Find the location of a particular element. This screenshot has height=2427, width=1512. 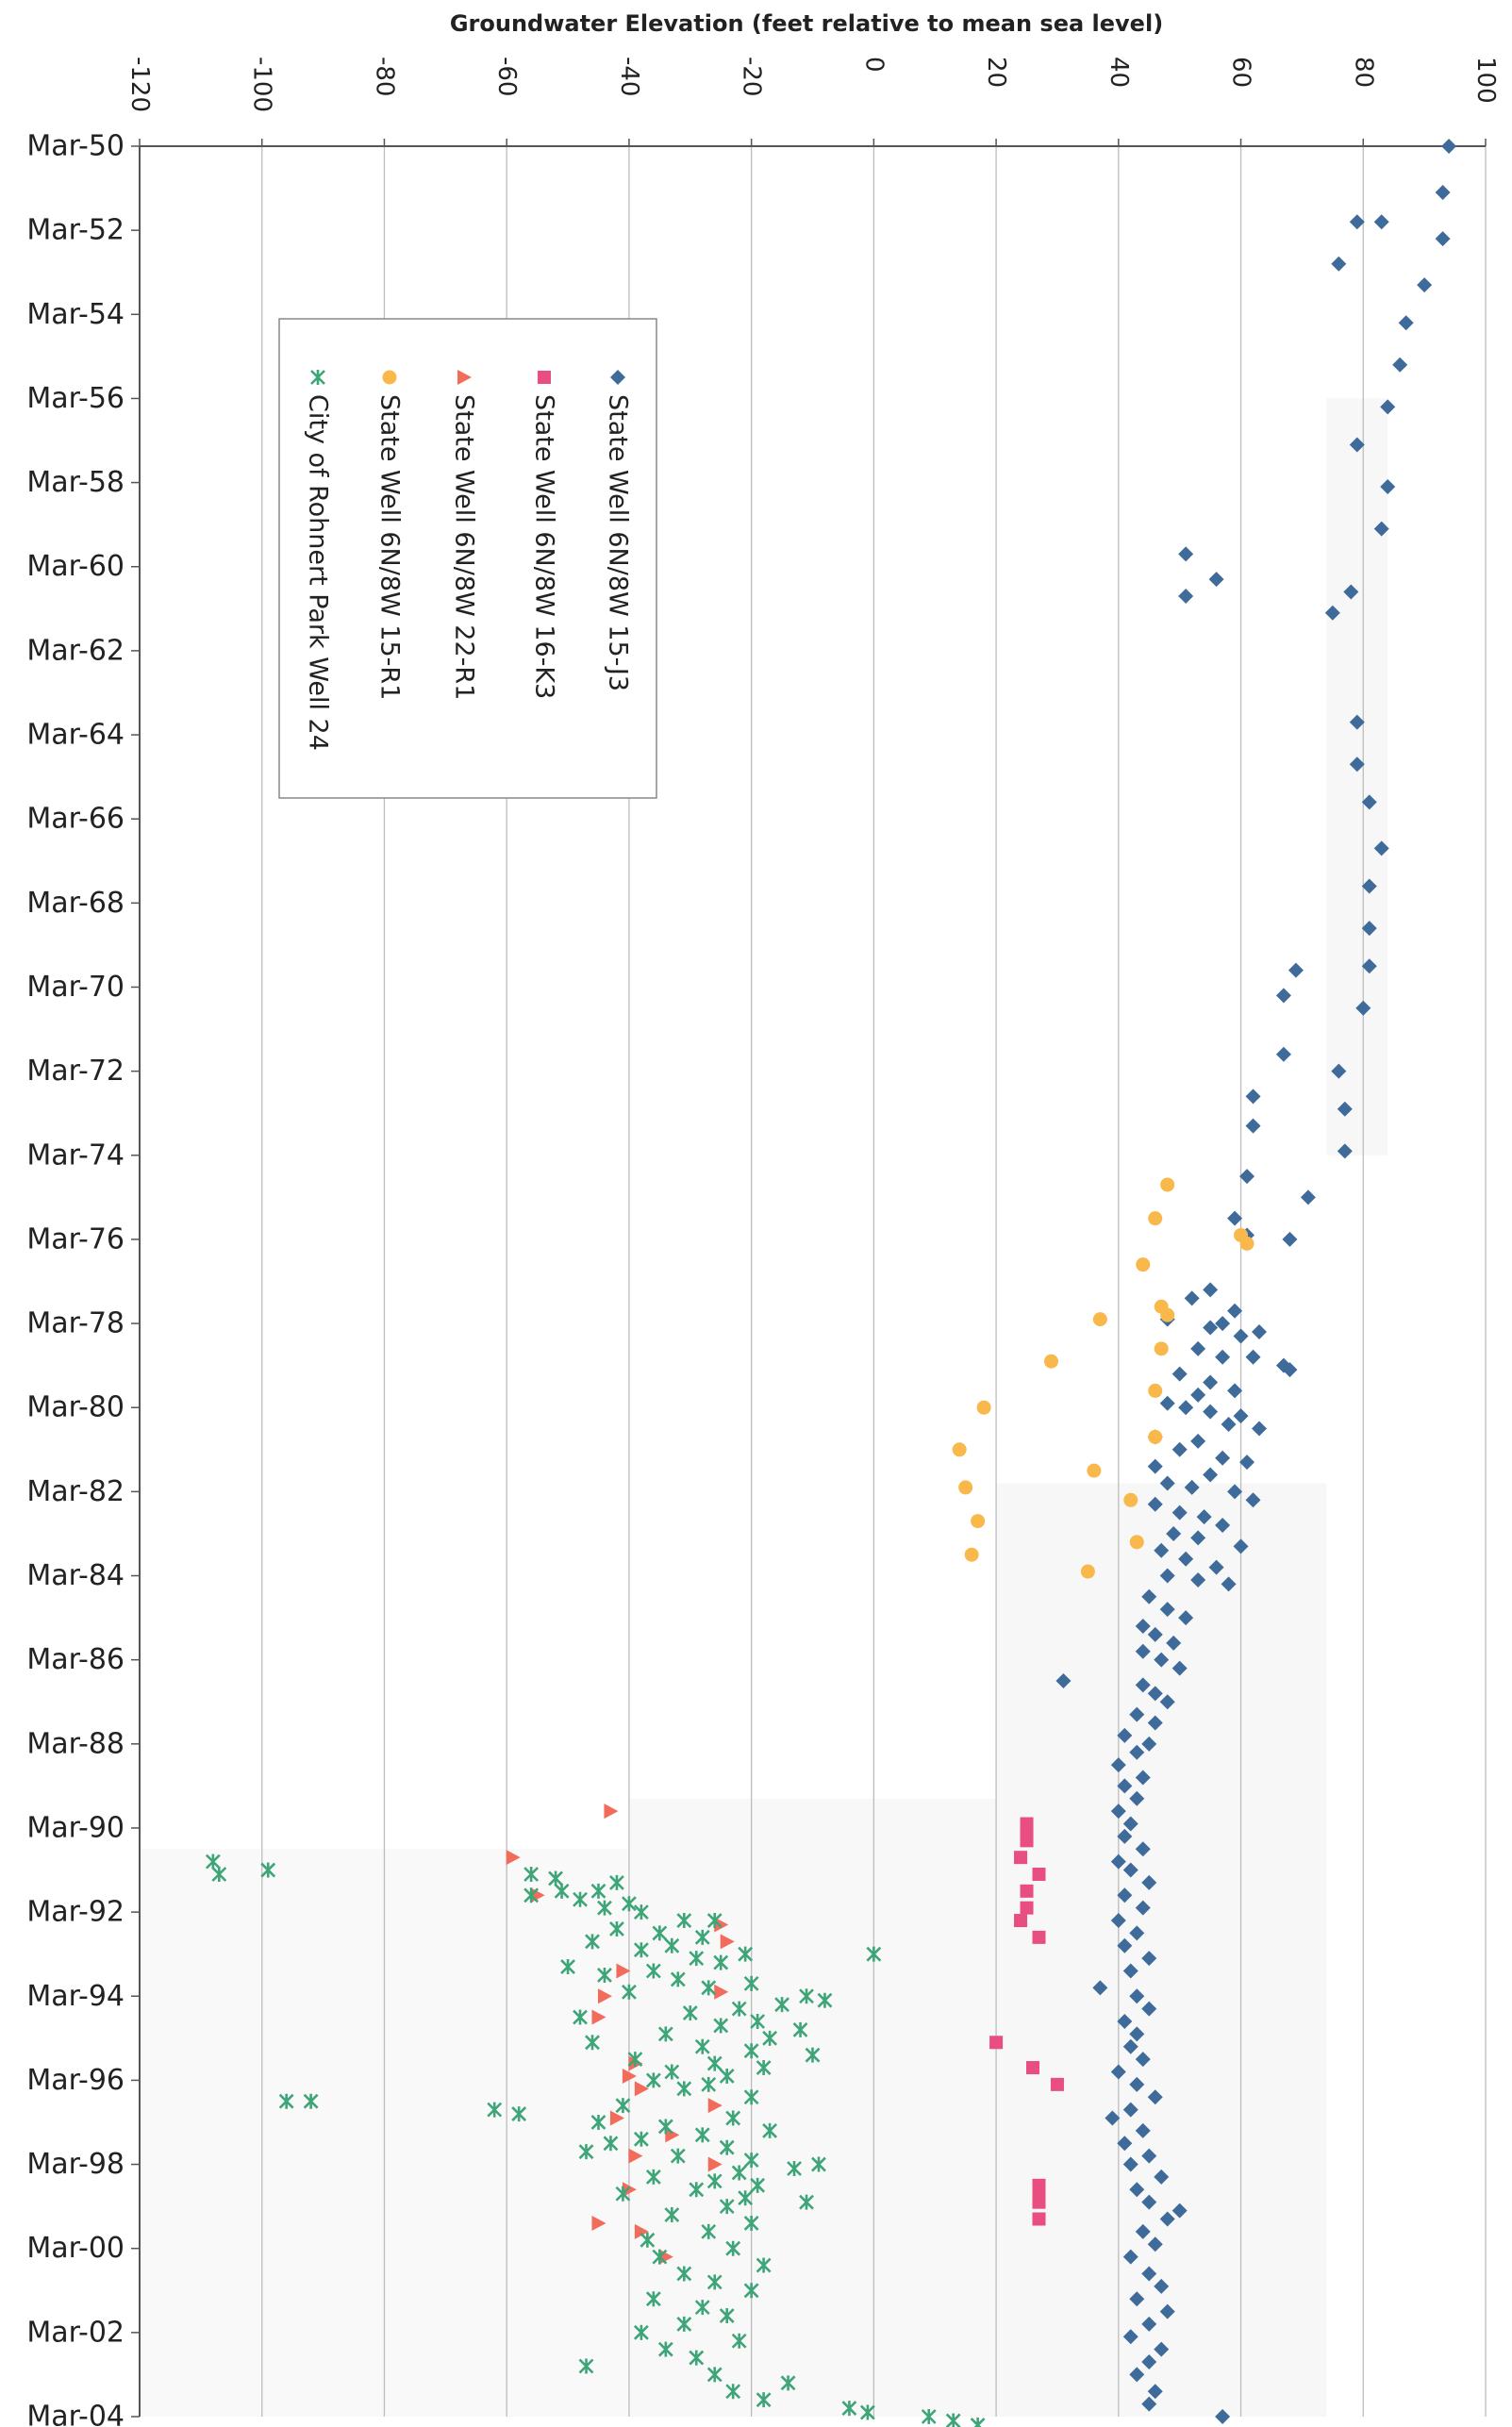

time-tick-label: Mar-50 is located at coordinates (75, 146).